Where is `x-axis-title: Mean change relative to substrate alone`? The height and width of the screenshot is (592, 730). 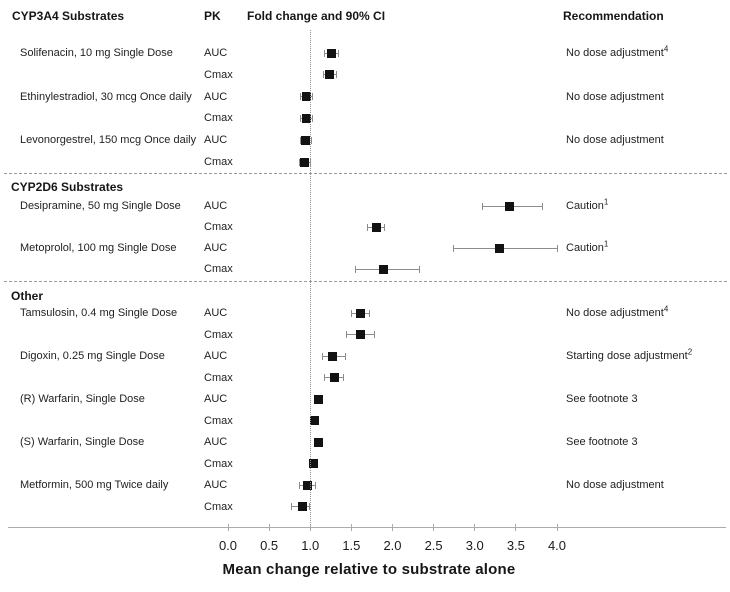
x-axis-title: Mean change relative to substrate alone is located at coordinates (369, 569).